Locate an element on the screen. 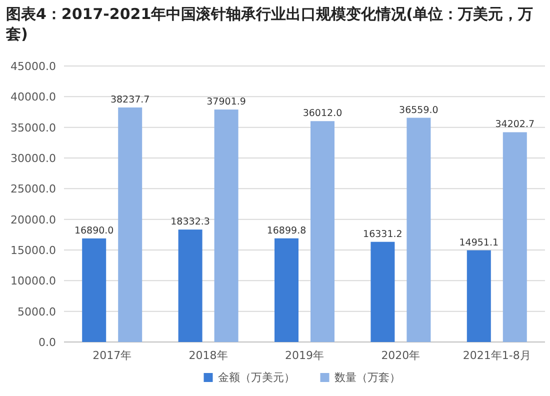 The image size is (550, 396). x-tick-label: 2019年 is located at coordinates (304, 355).